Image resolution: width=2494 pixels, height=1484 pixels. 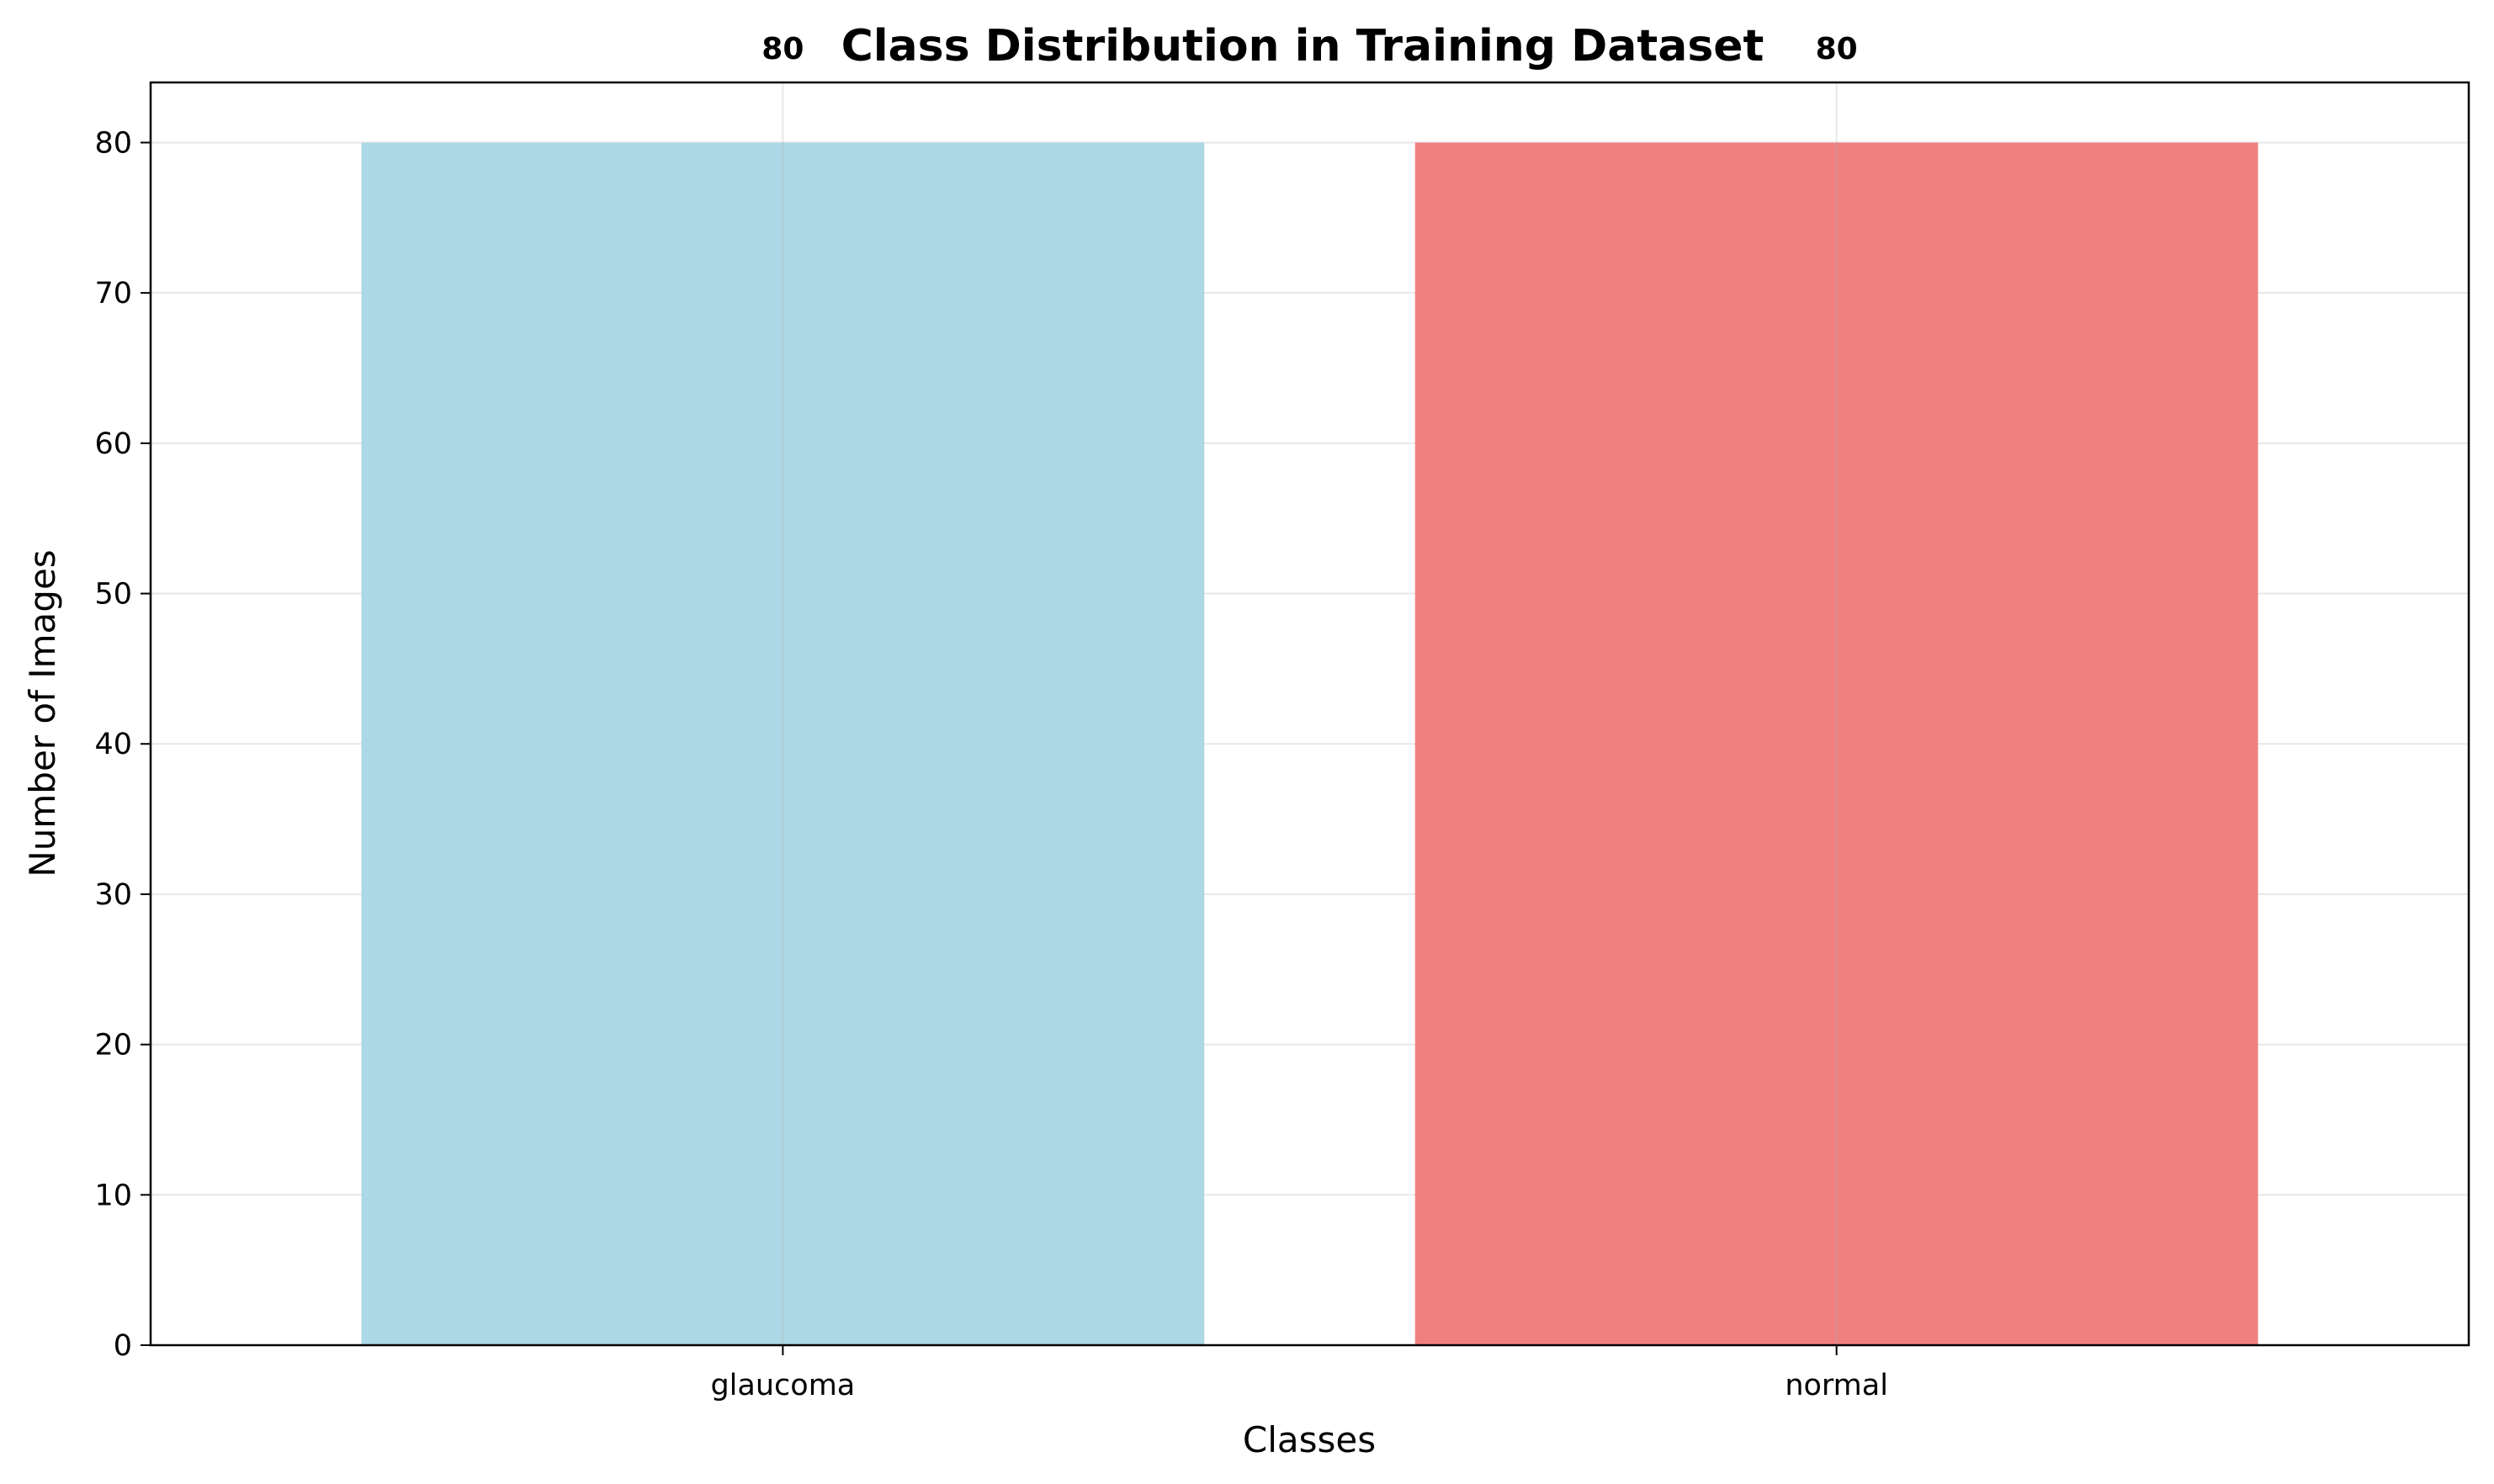 What do you see at coordinates (113, 744) in the screenshot?
I see `y-tick-label: 40` at bounding box center [113, 744].